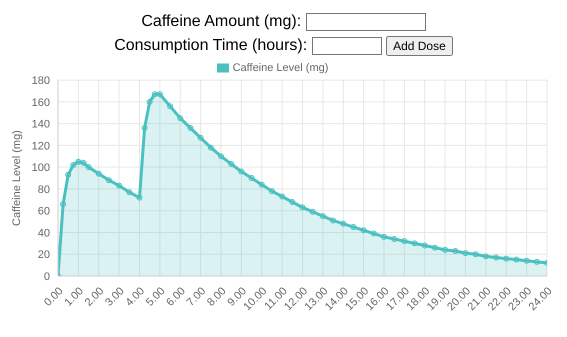 Image resolution: width=567 pixels, height=337 pixels. What do you see at coordinates (44, 190) in the screenshot?
I see `y-tick-label: 80` at bounding box center [44, 190].